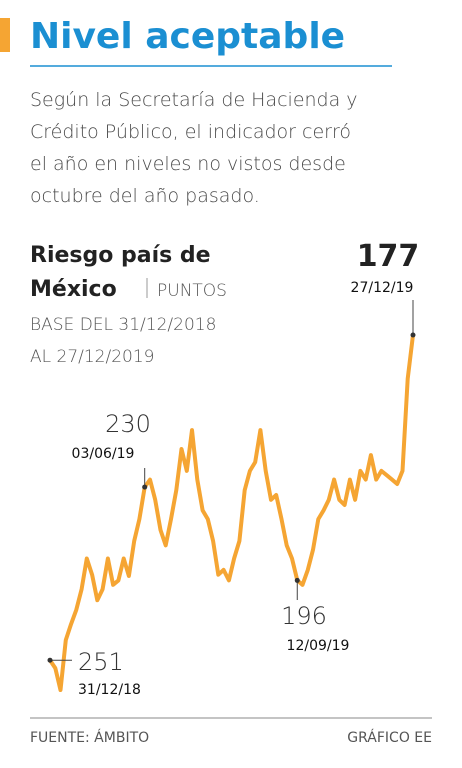 This screenshot has height=768, width=462. What do you see at coordinates (73, 289) in the screenshot?
I see `chart-title: México` at bounding box center [73, 289].